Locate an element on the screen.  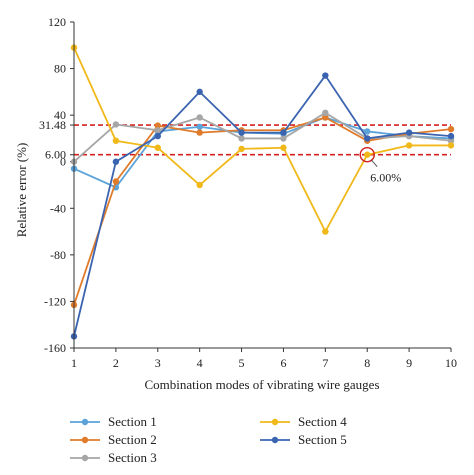
legend-item-section-2: Section 2 is located at coordinates (113, 440).